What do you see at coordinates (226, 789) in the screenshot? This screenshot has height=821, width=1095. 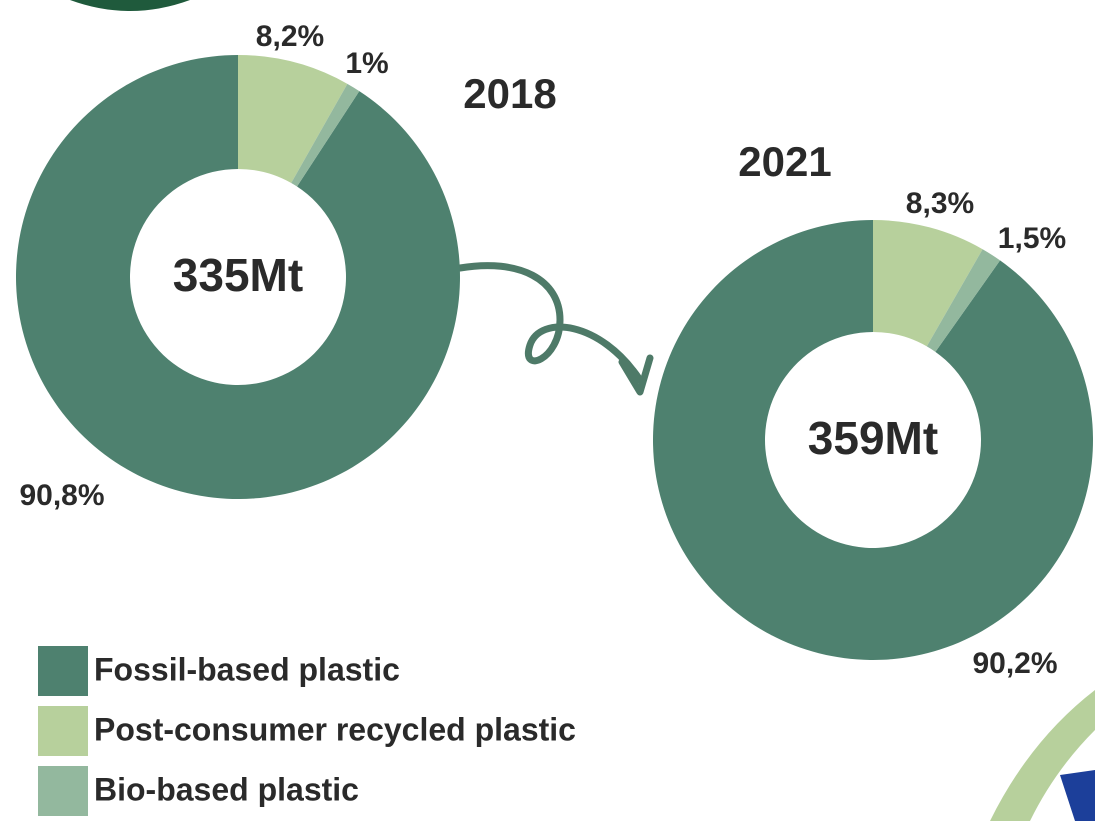 I see `legend-label: Bio-based plastic` at bounding box center [226, 789].